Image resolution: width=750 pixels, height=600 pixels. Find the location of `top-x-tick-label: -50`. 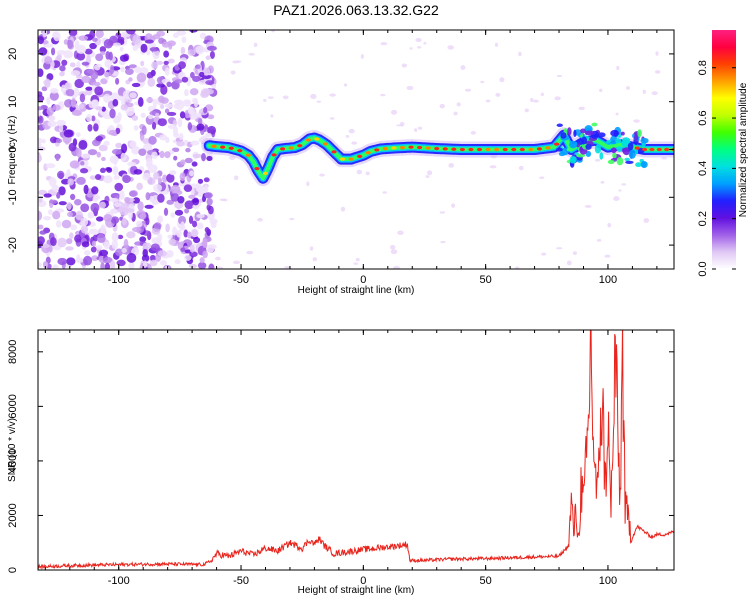

top-x-tick-label: -50 is located at coordinates (241, 280).